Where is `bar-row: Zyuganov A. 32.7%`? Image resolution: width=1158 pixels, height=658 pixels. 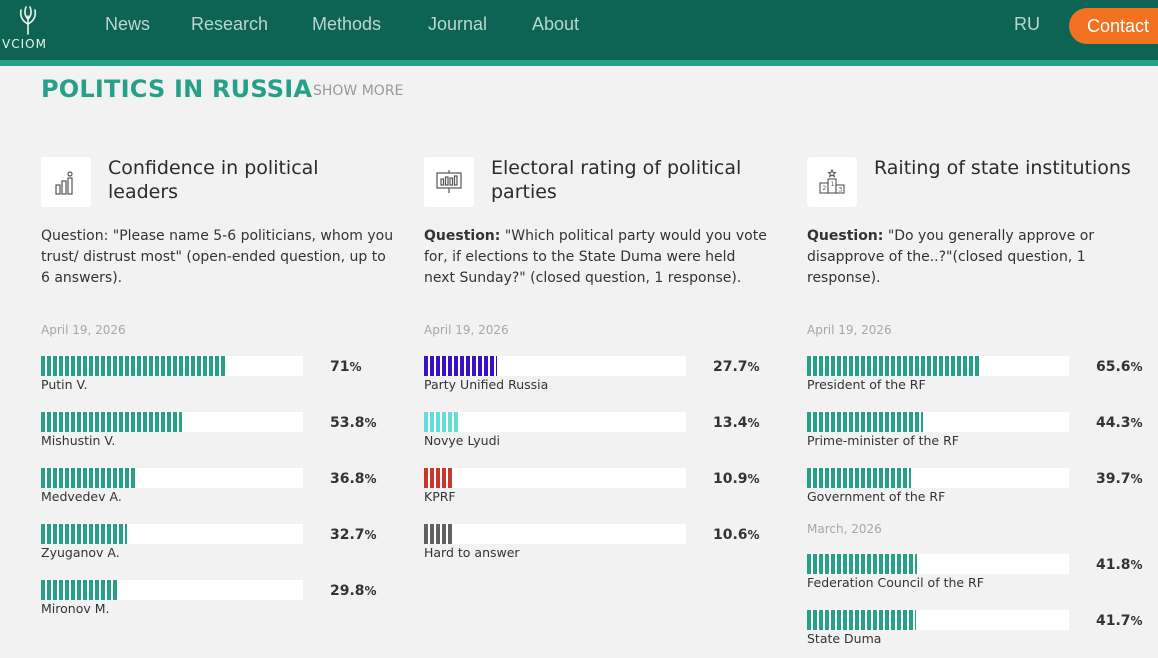 bar-row: Zyuganov A. 32.7% is located at coordinates (211, 546).